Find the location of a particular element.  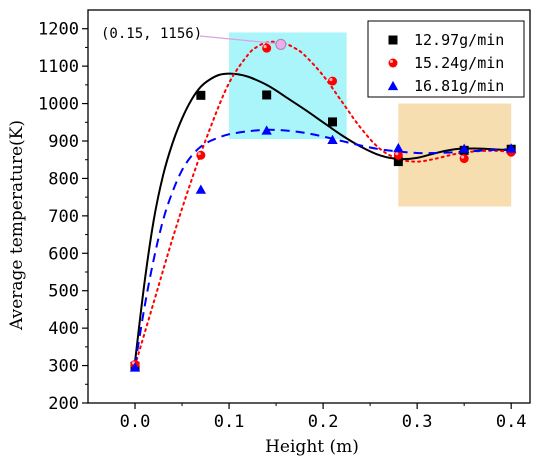

y-tick-label: 400 is located at coordinates (63, 329).